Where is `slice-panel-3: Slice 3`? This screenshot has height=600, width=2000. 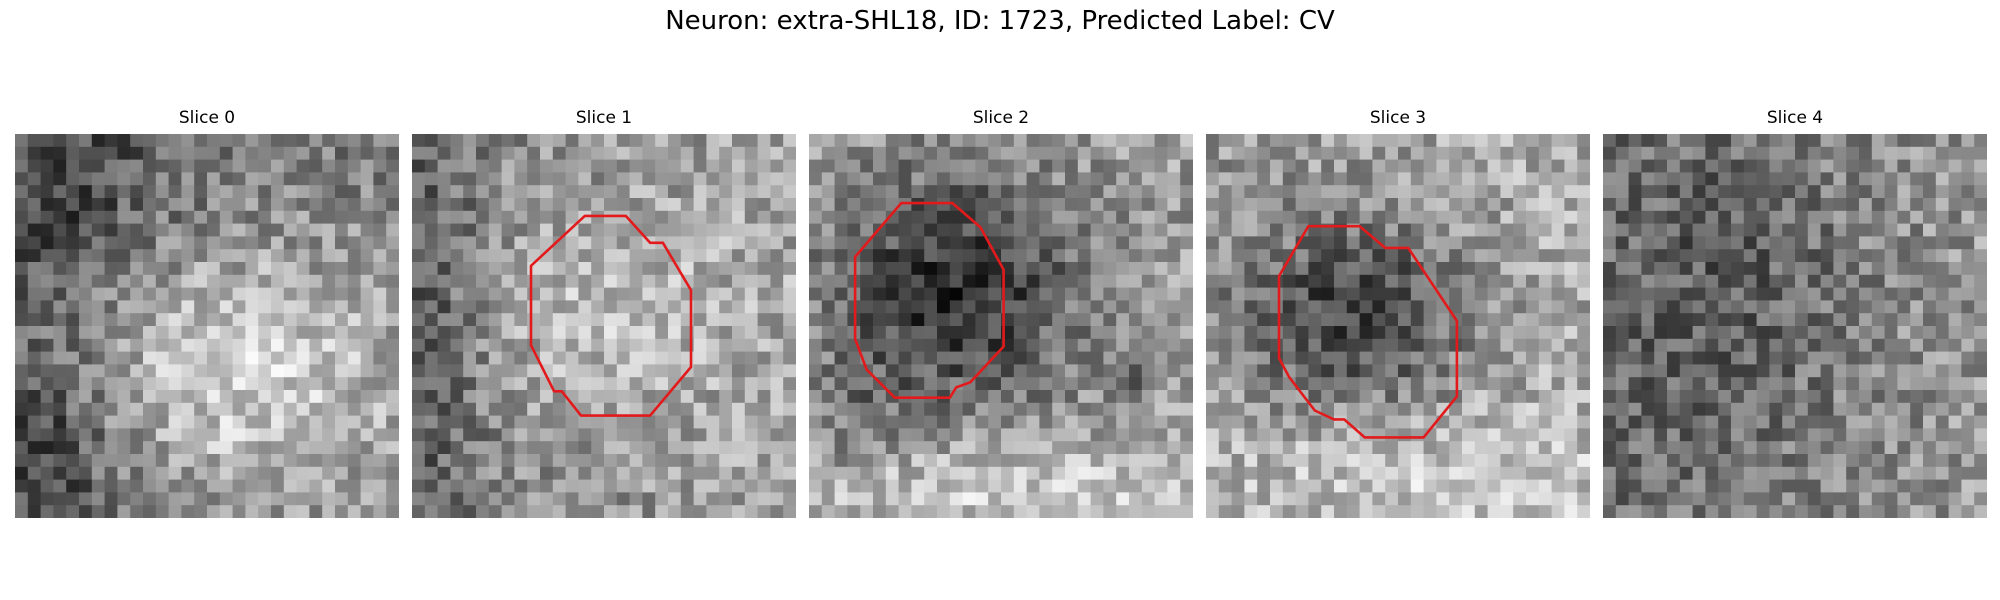
slice-panel-3: Slice 3 is located at coordinates (1398, 313).